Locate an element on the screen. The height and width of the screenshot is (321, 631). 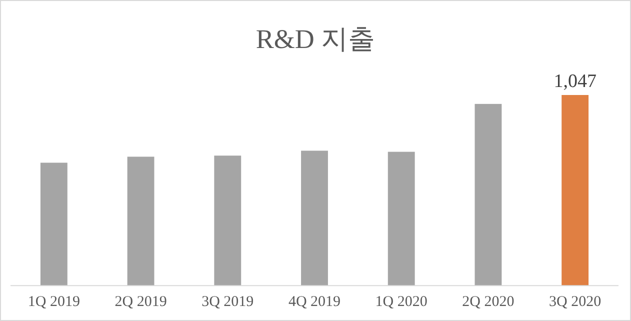
data-label: 1,047 is located at coordinates (575, 81).